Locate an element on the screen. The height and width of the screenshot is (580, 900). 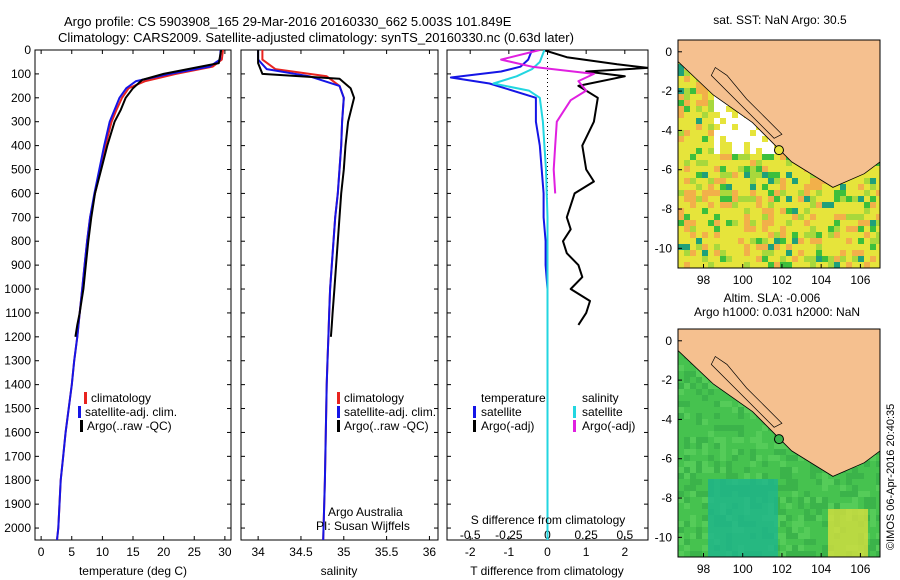
sla-map is located at coordinates (779, 443).